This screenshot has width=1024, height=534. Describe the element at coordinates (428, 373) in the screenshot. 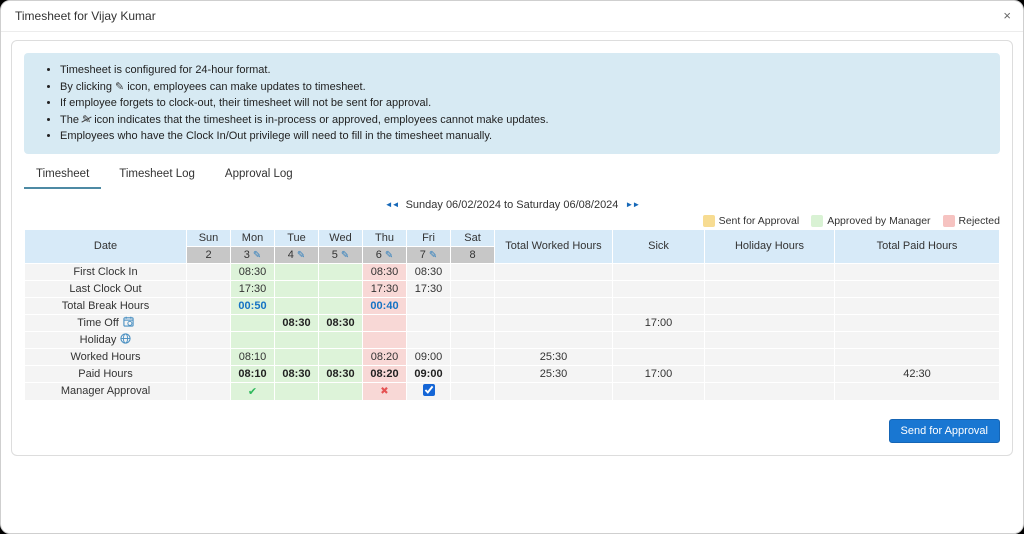

I see `cell: 09:00` at that location.